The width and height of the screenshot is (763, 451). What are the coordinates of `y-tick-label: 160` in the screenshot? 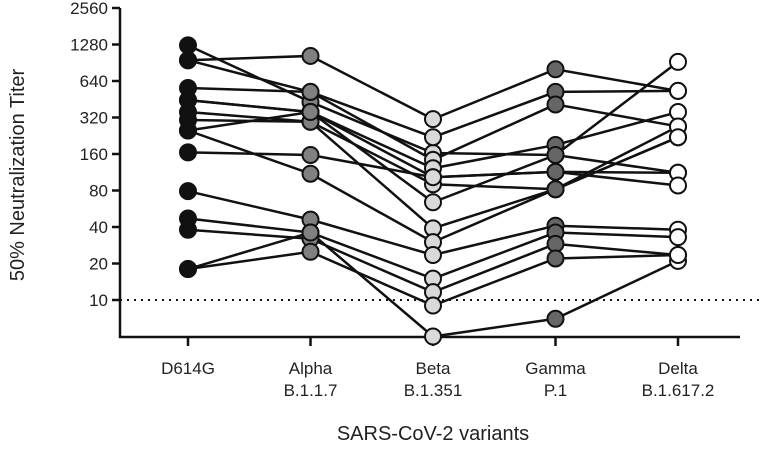 It's located at (94, 154).